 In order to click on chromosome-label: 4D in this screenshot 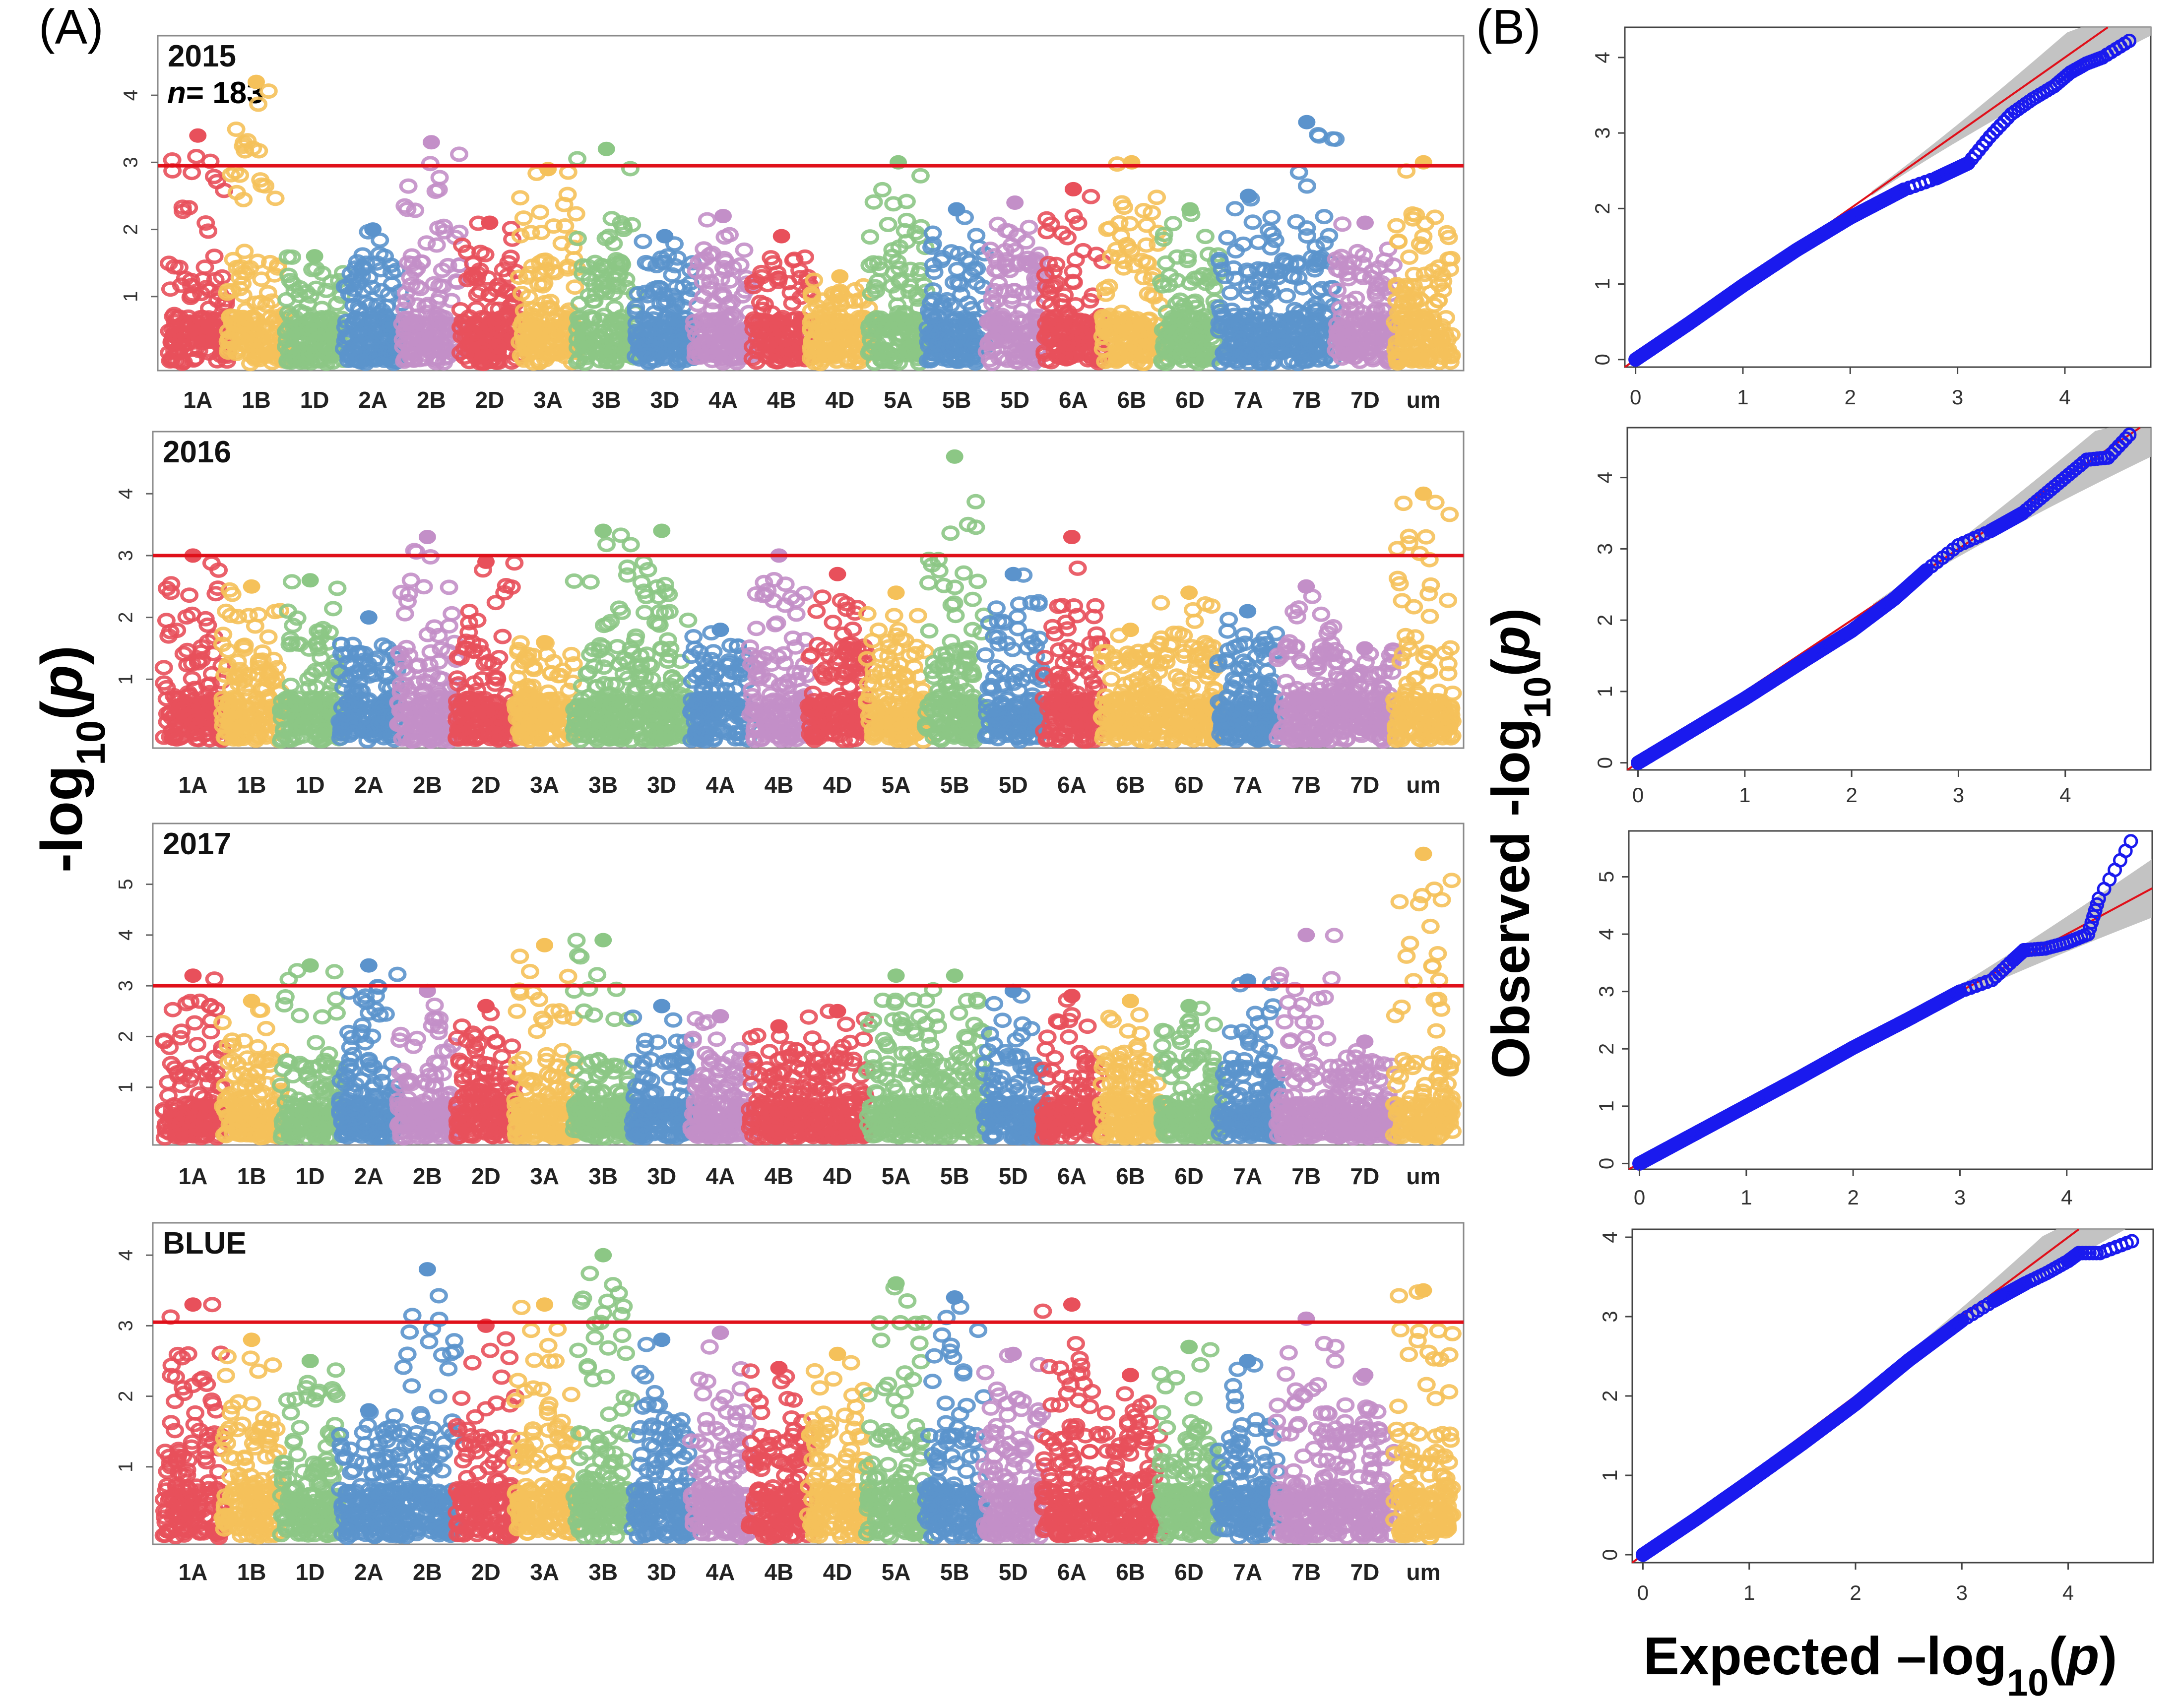, I will do `click(839, 400)`.